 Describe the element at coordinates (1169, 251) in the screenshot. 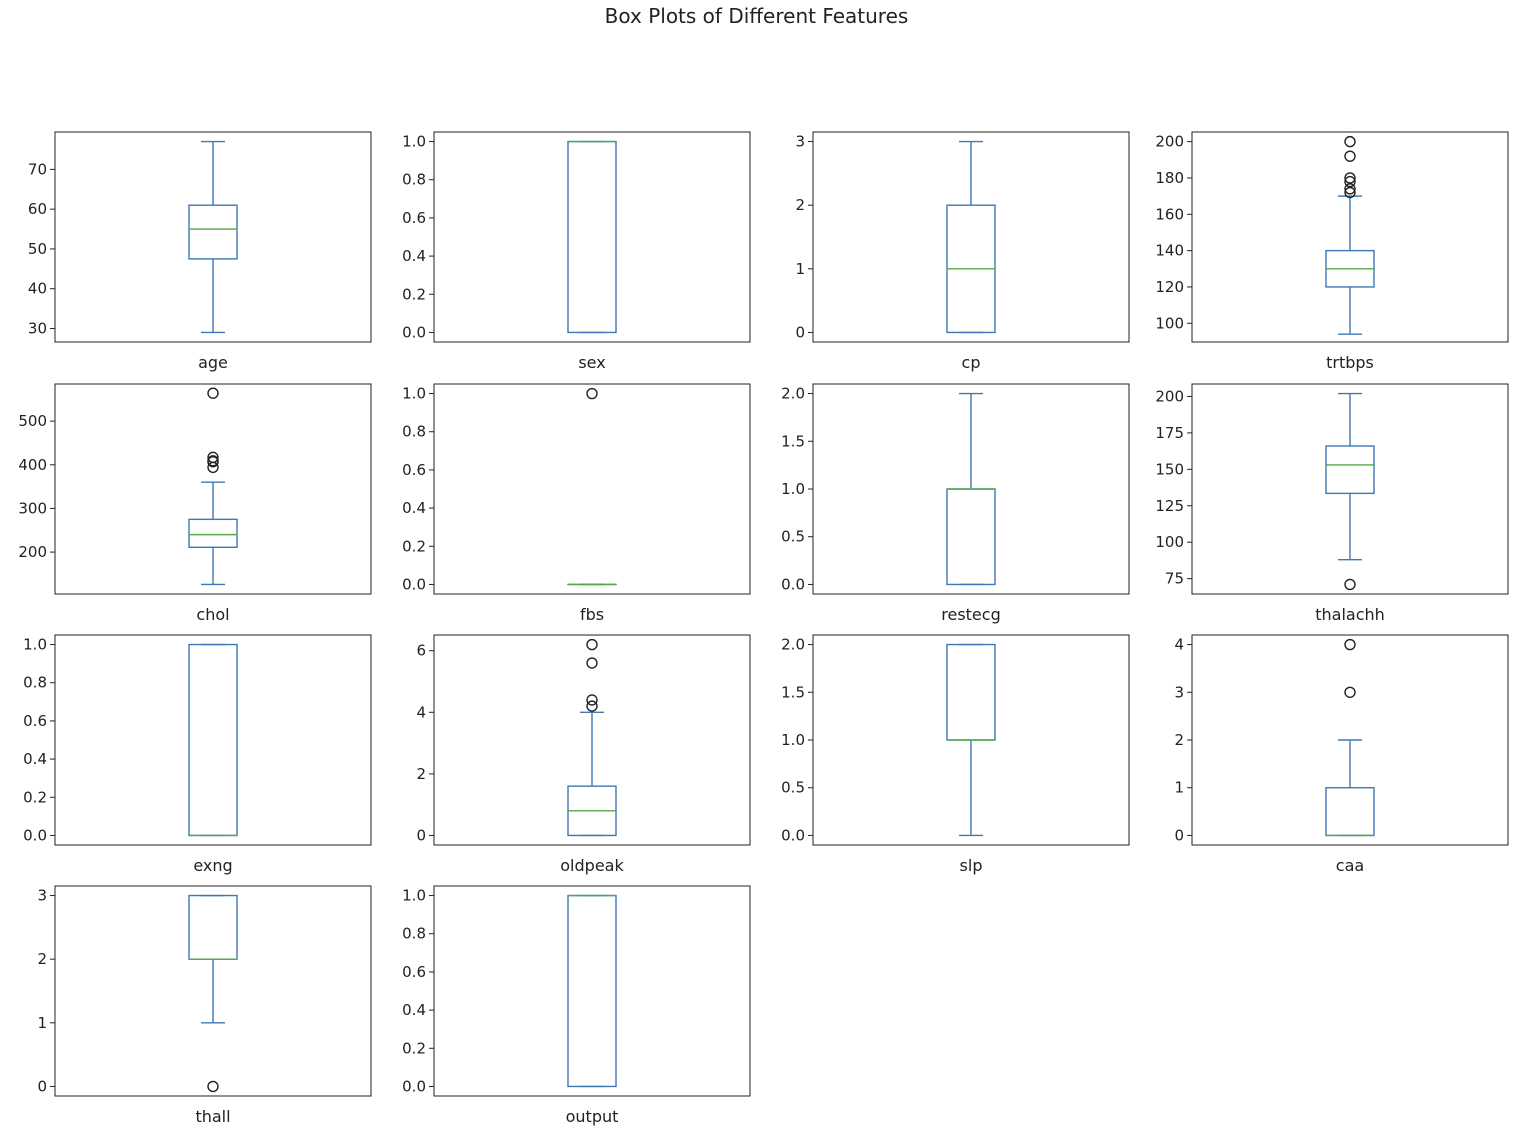

I see `y-tick-label: 140` at that location.